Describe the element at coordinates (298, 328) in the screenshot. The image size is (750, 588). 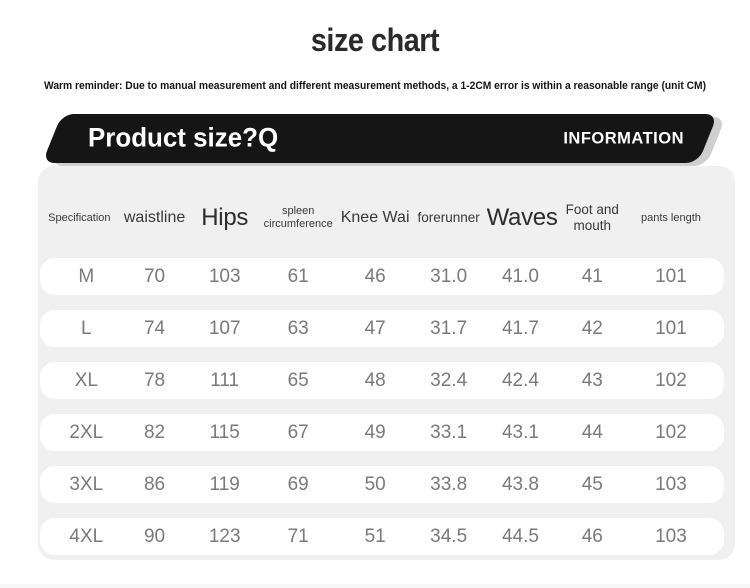
I see `size-value: 63` at that location.